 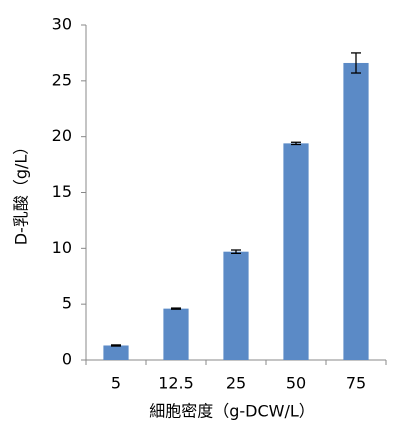 I want to click on y-tick-label: 10, so click(x=62, y=247).